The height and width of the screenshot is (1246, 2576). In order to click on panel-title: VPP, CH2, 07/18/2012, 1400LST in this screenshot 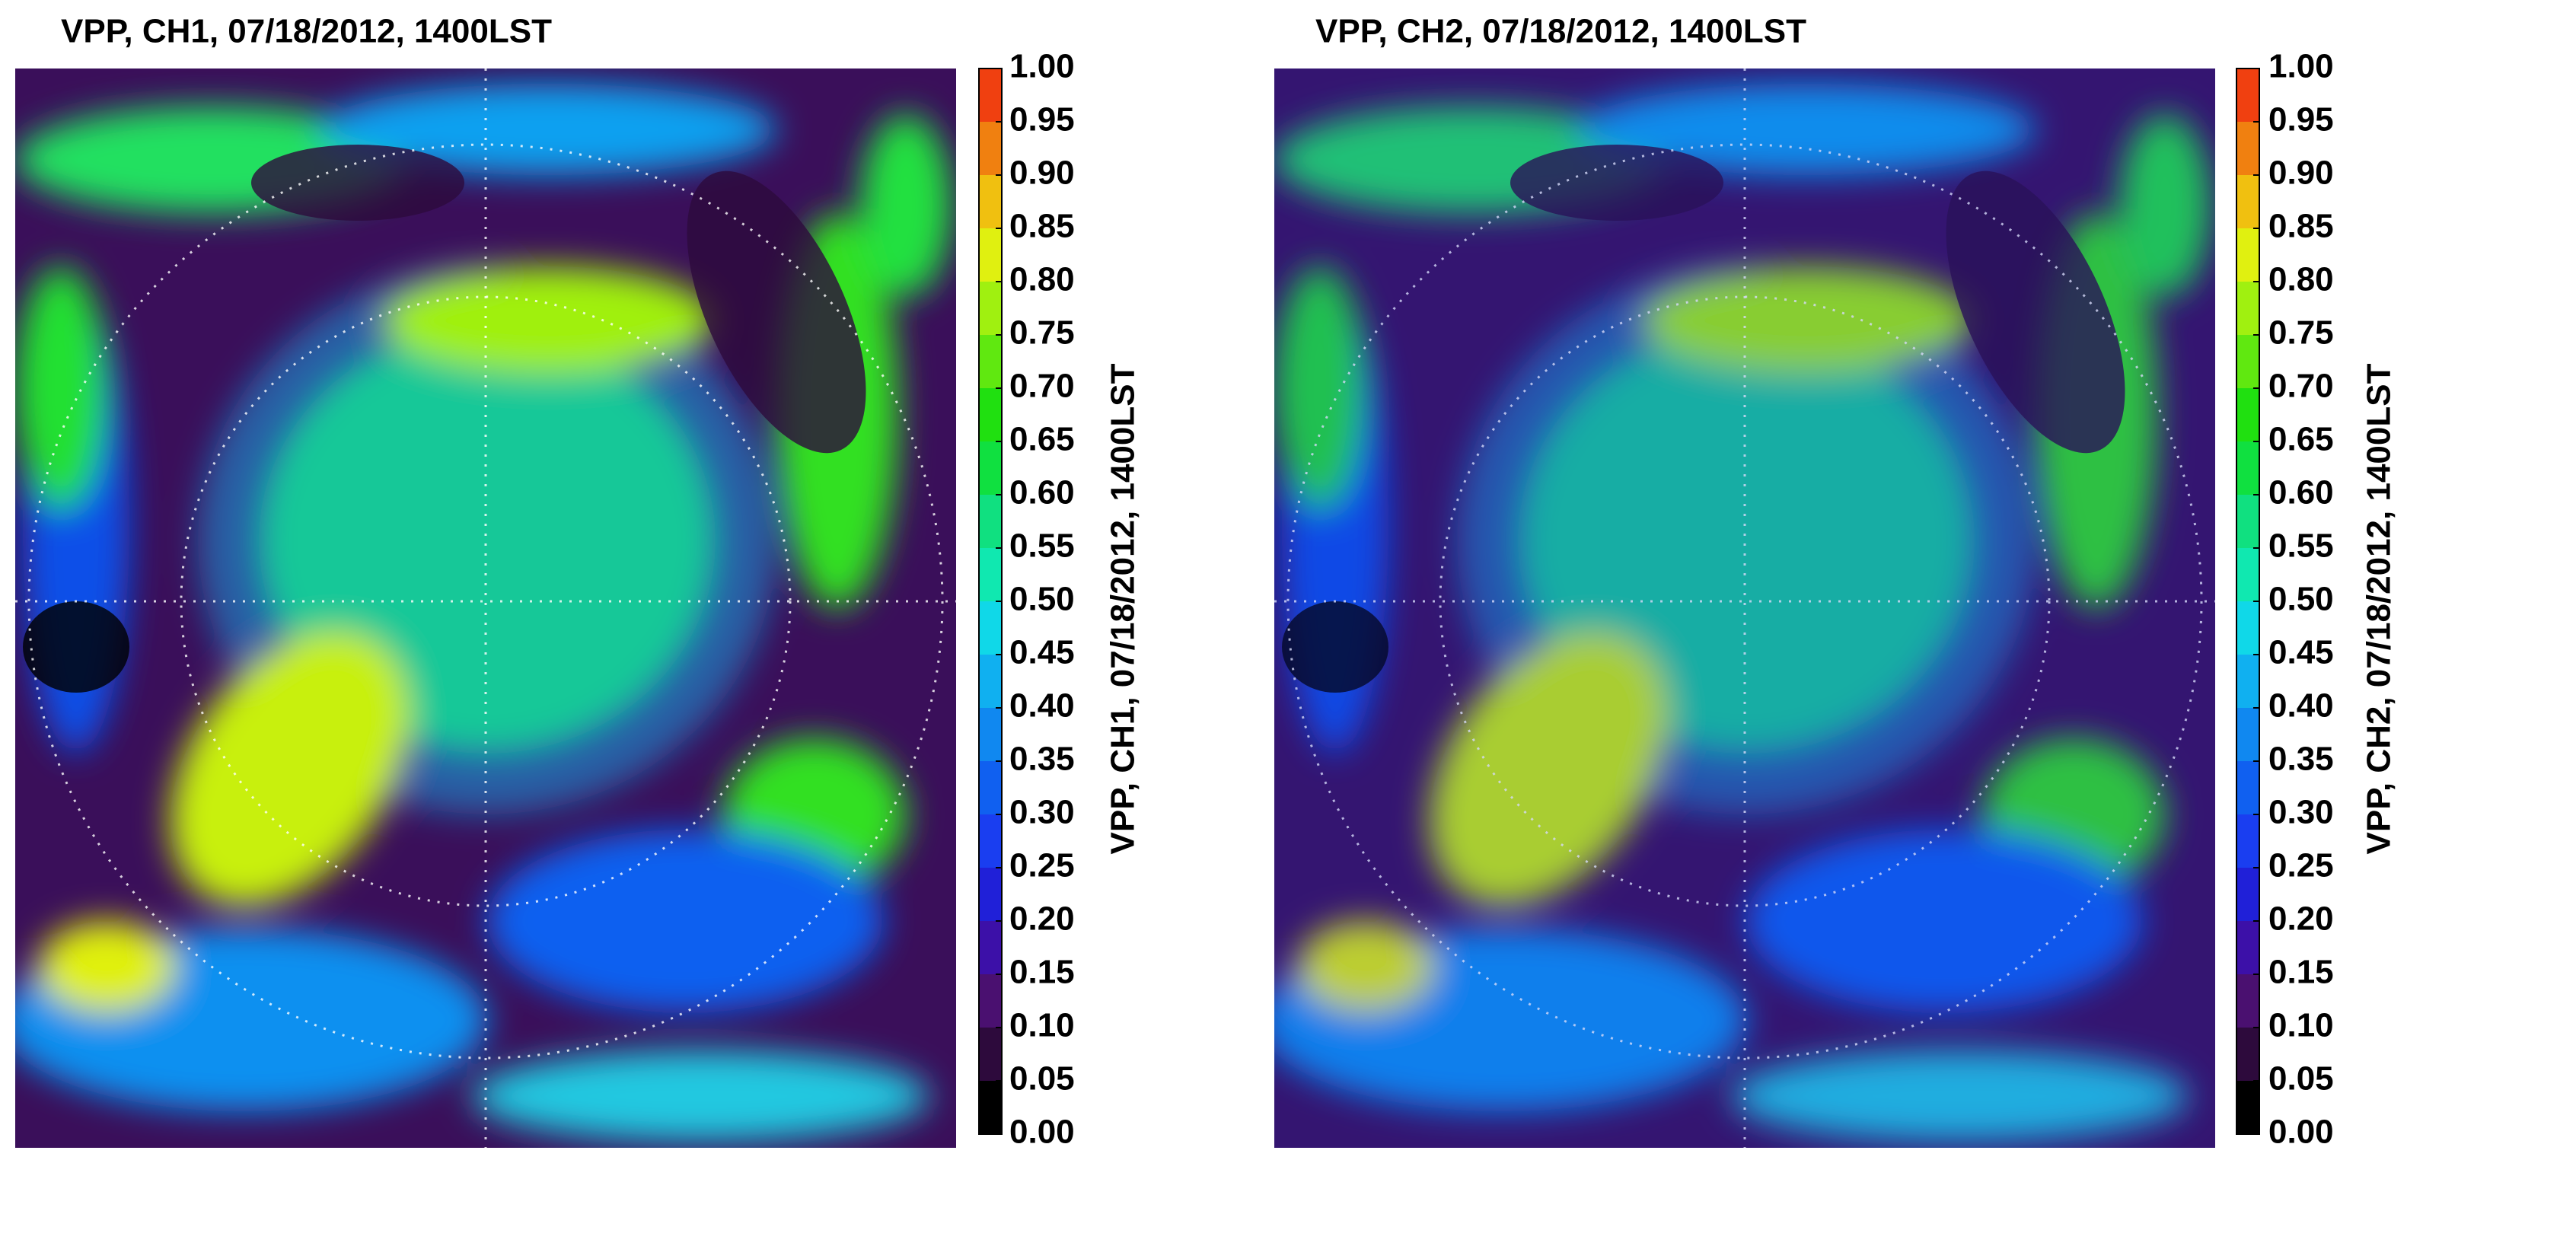, I will do `click(1561, 31)`.